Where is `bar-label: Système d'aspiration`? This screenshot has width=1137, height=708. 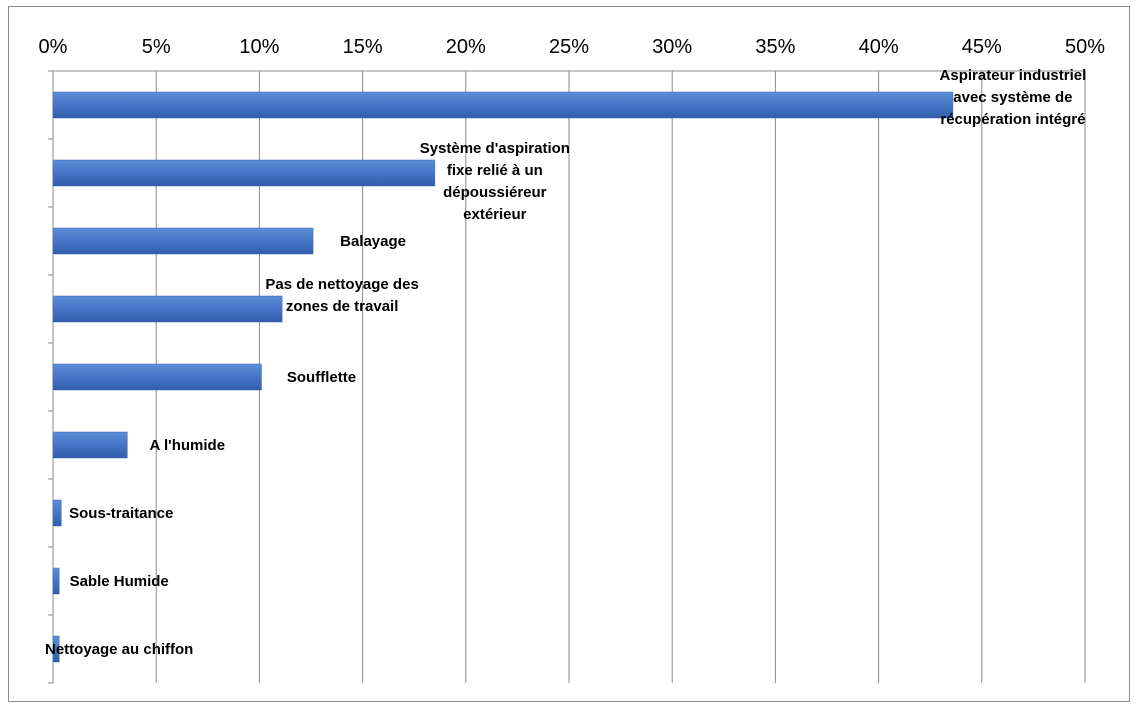 bar-label: Système d'aspiration is located at coordinates (495, 148).